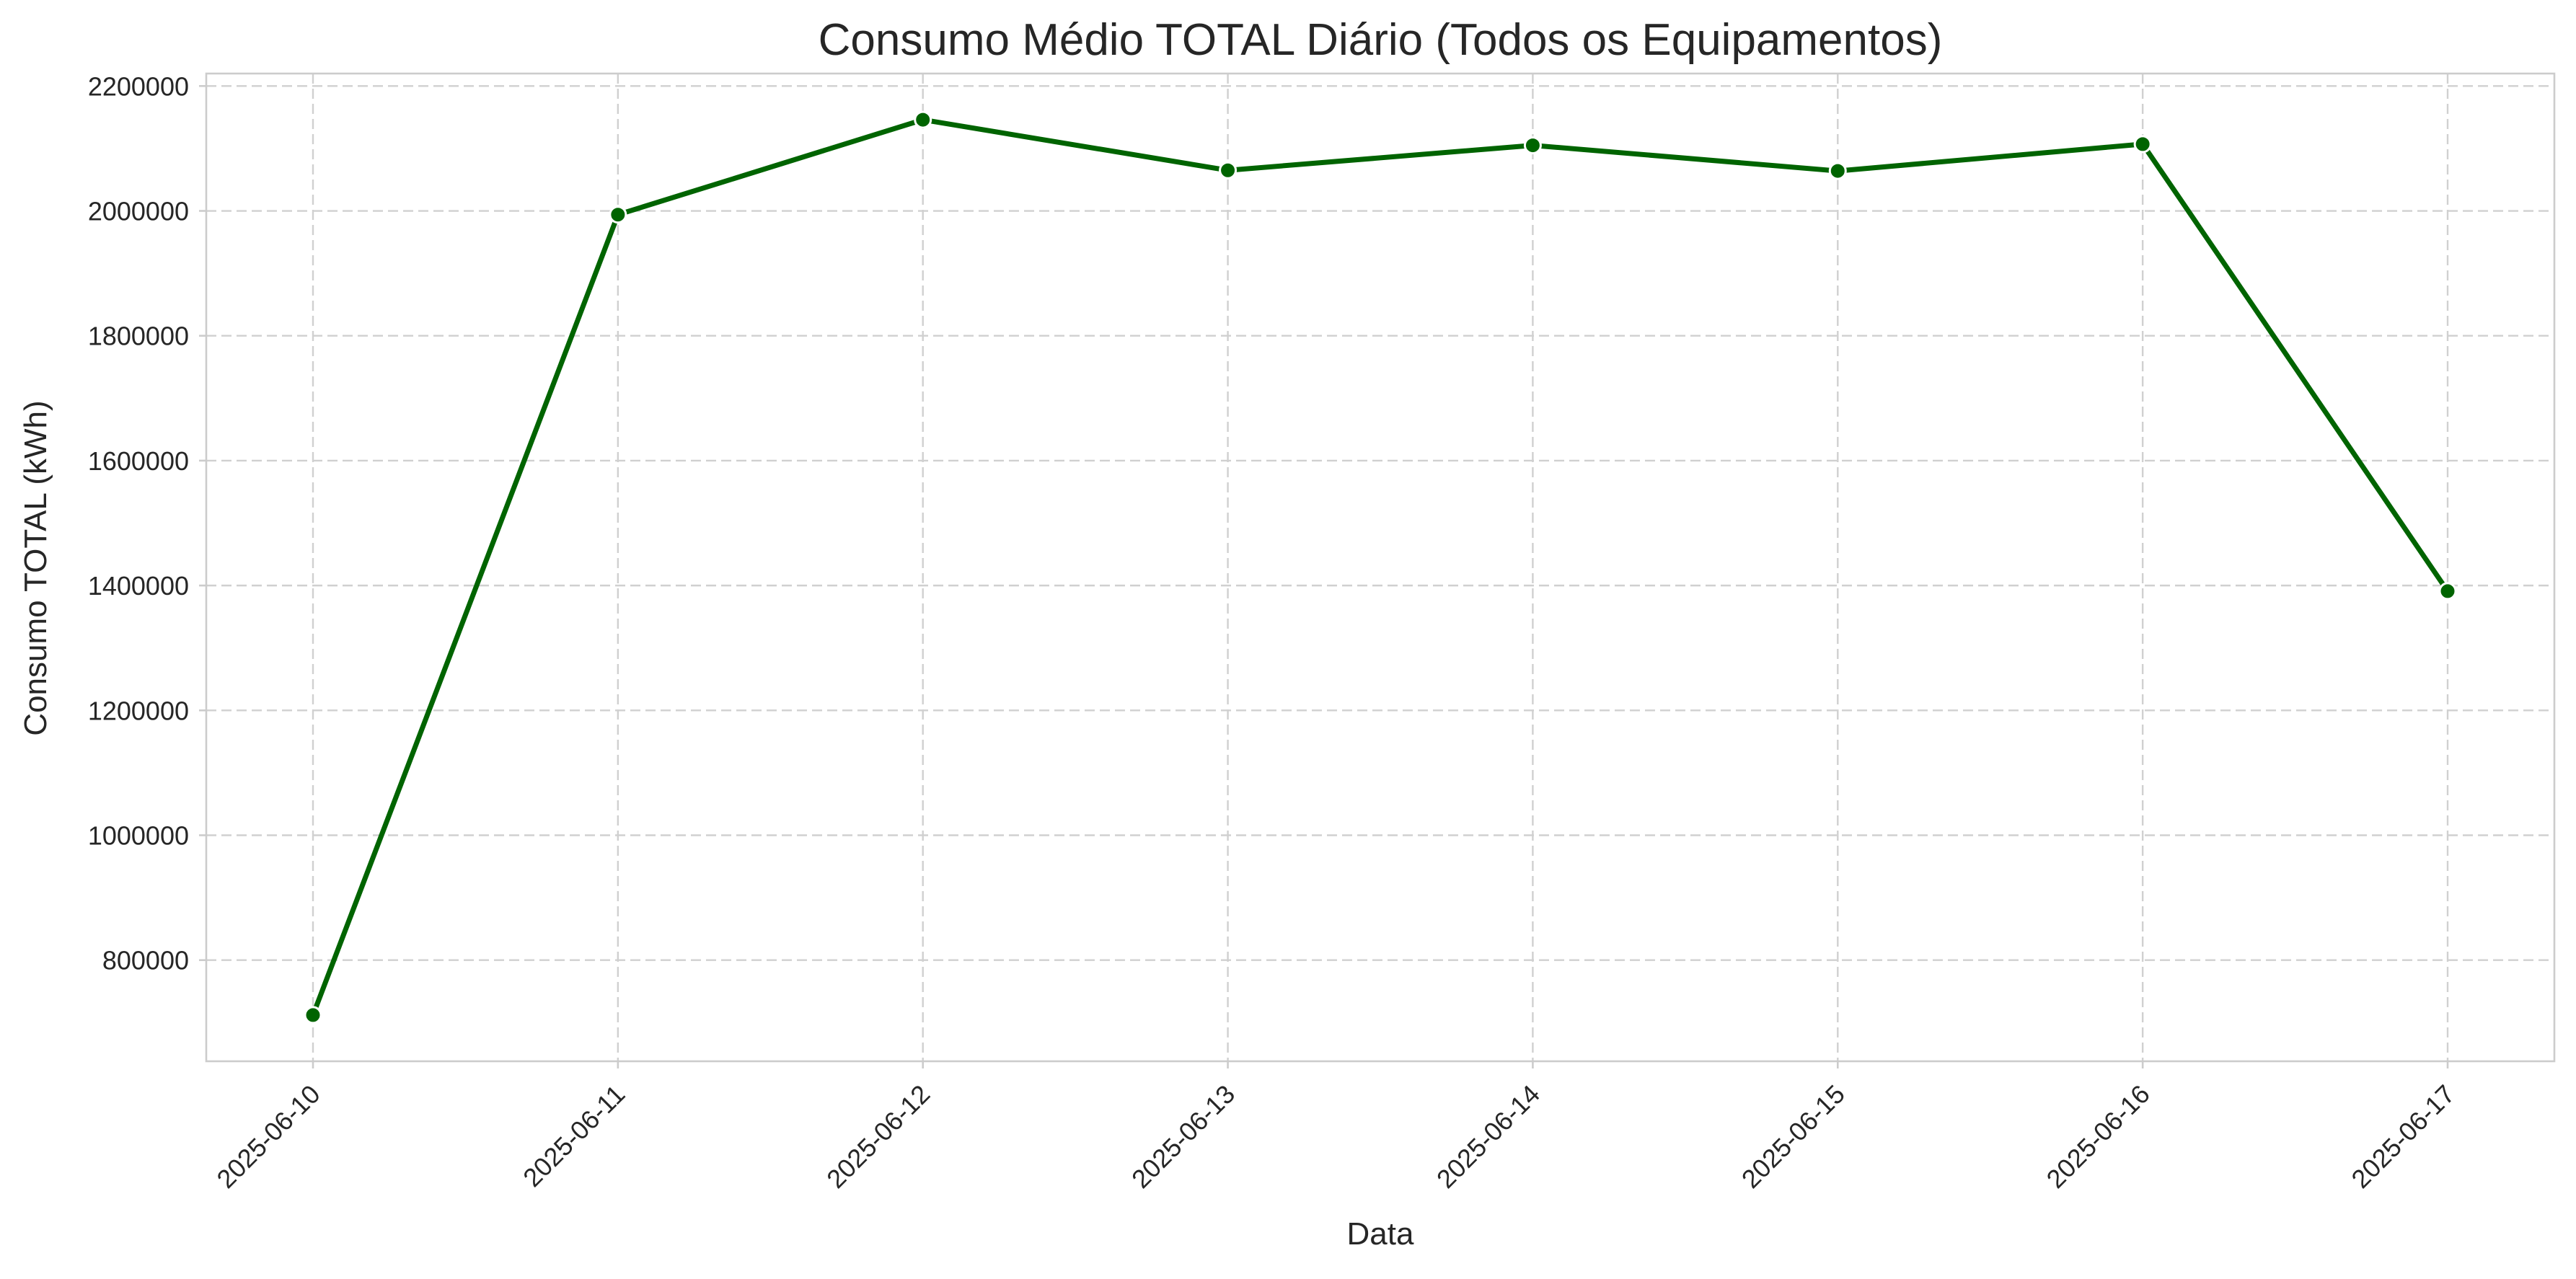 The image size is (2576, 1279). Describe the element at coordinates (1380, 1234) in the screenshot. I see `x-axis-label: Data` at that location.